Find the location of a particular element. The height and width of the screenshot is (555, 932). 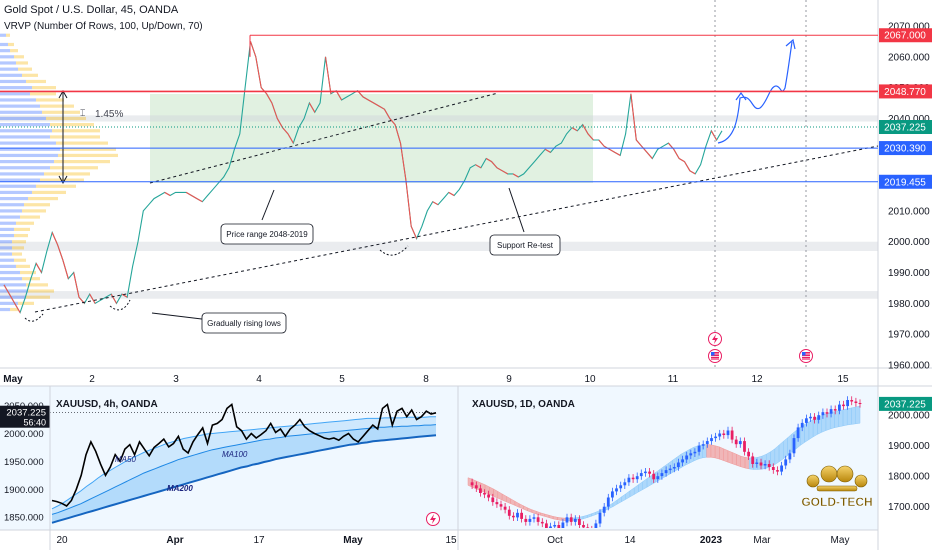

support-zone-band is located at coordinates (439, 295).